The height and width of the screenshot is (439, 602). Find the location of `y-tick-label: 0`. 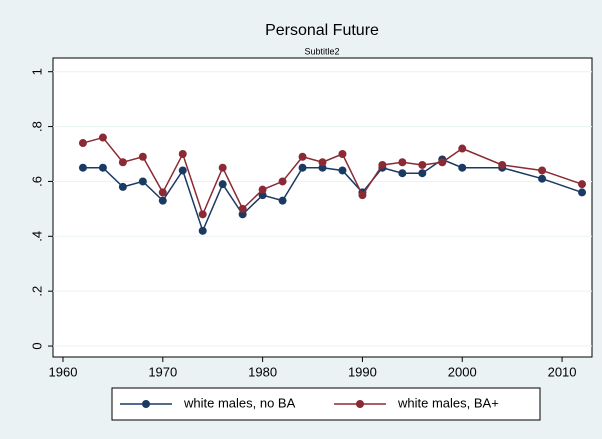

y-tick-label: 0 is located at coordinates (36, 345).